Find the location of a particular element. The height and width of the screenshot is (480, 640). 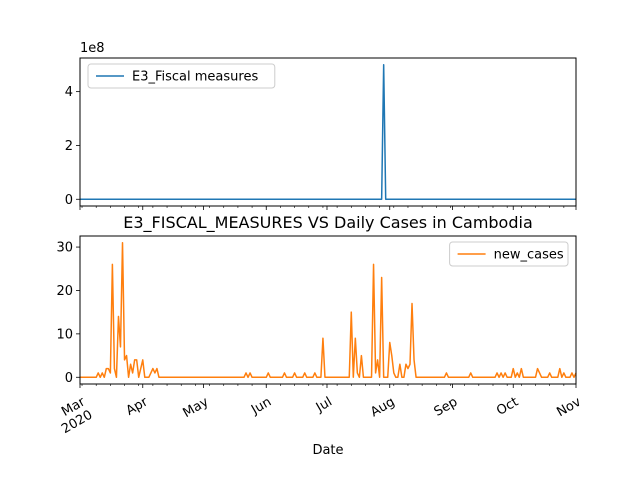

y-tick-label: 20 is located at coordinates (64, 291).